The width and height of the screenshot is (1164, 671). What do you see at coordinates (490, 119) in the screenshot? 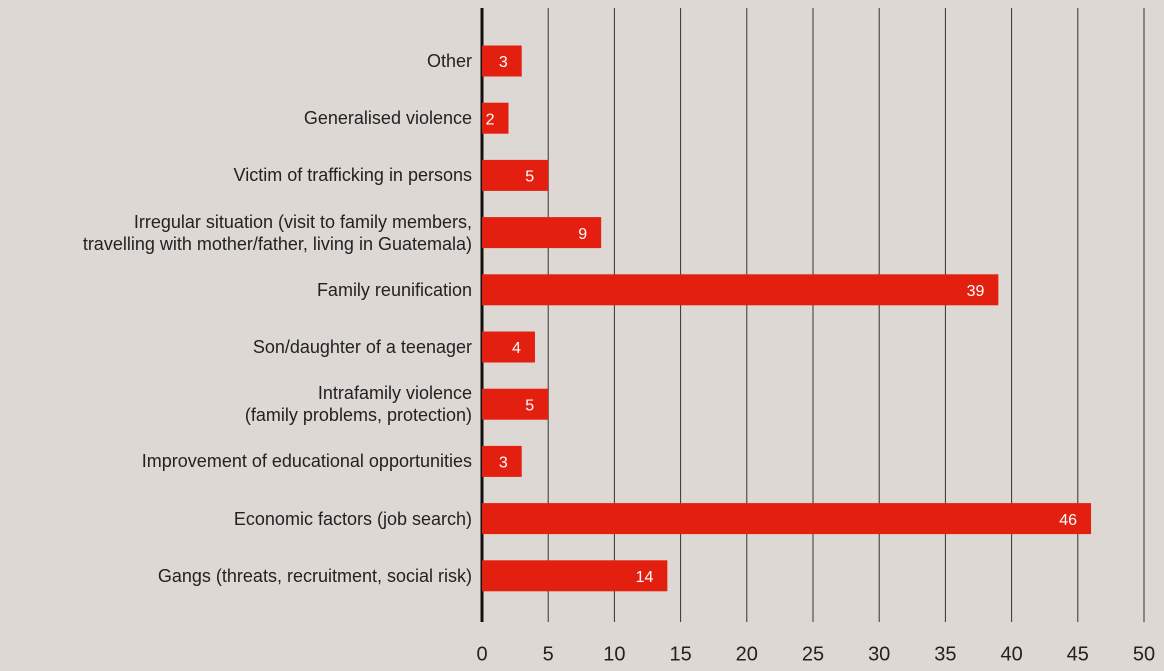
I see `value-label: 2` at bounding box center [490, 119].